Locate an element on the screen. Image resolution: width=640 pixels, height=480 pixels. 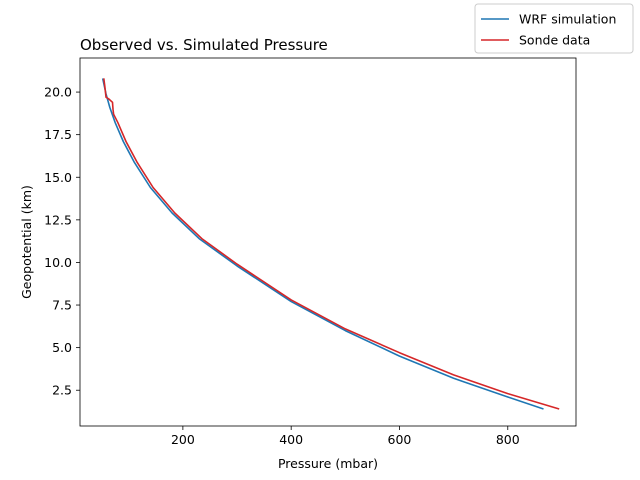
y-tick-label: 7.5 is located at coordinates (62, 305).